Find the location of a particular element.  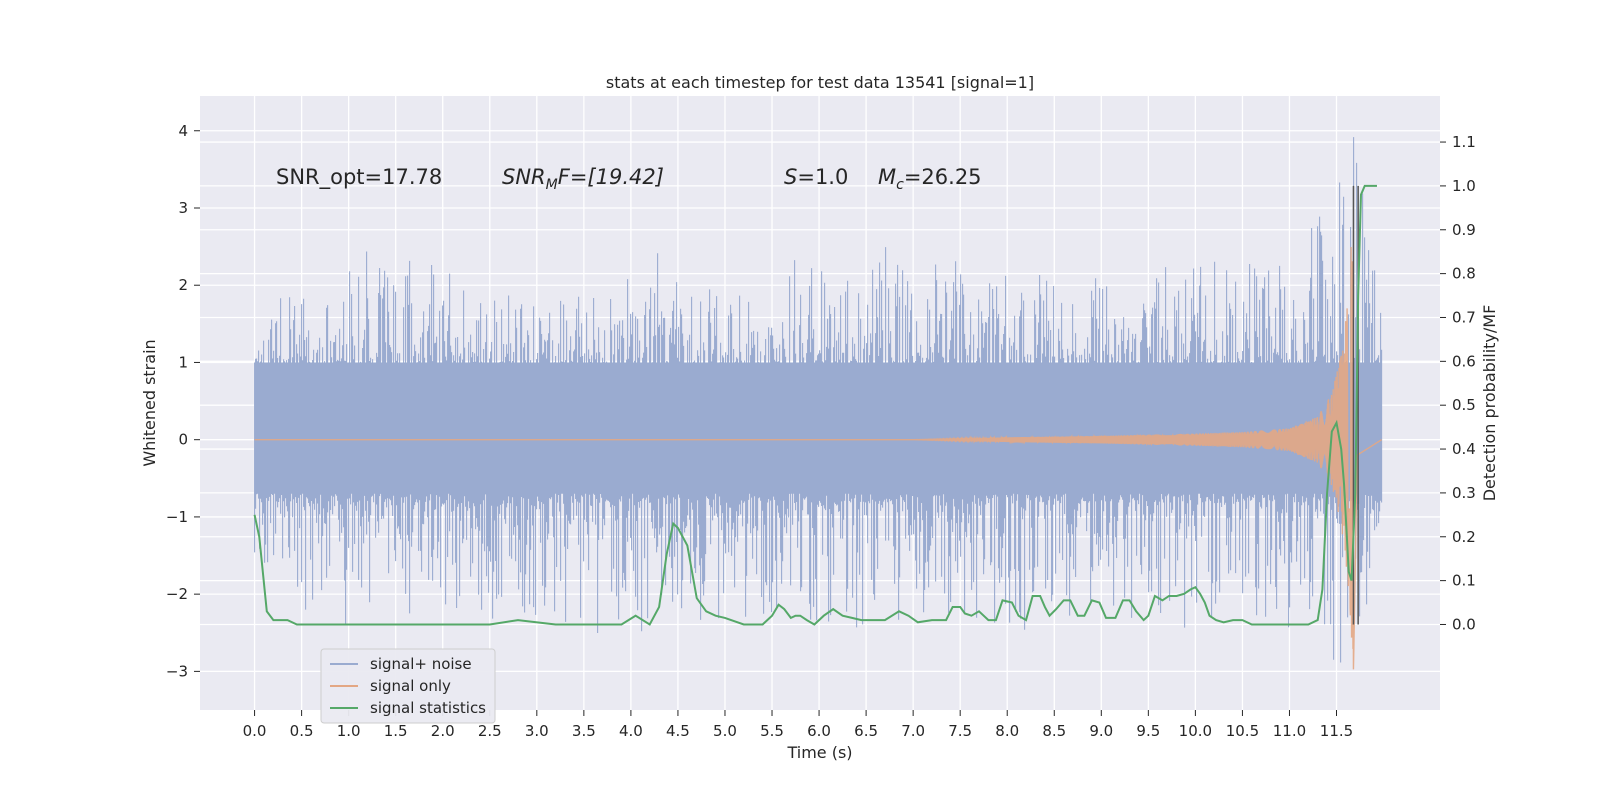

annotation-snr-mf: SNRMF=[19.42] is located at coordinates (583, 179).